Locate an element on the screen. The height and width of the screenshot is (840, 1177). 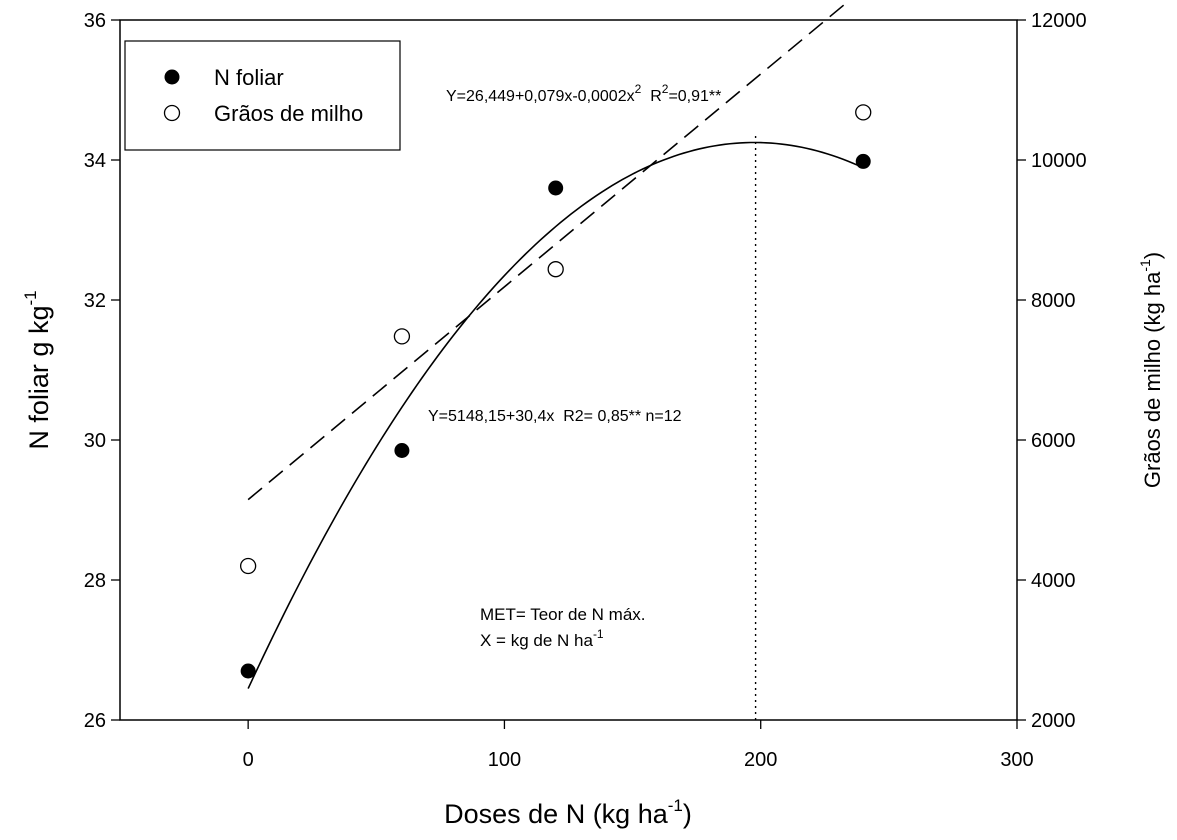
x-axis-title: Doses de N (kg ha-1) is located at coordinates (568, 812).